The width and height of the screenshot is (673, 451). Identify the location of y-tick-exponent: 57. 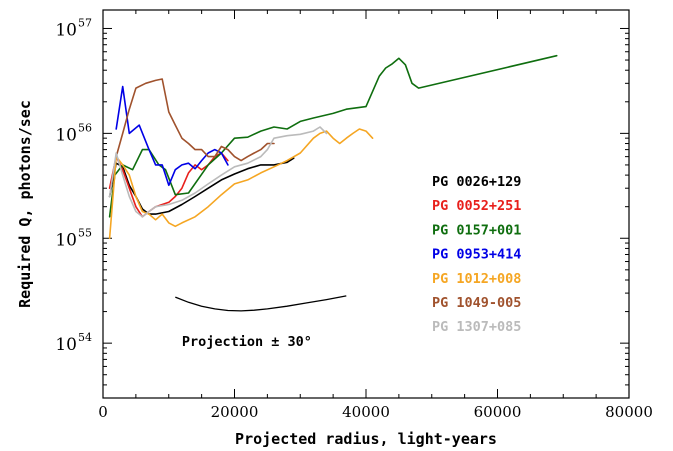
(85, 22).